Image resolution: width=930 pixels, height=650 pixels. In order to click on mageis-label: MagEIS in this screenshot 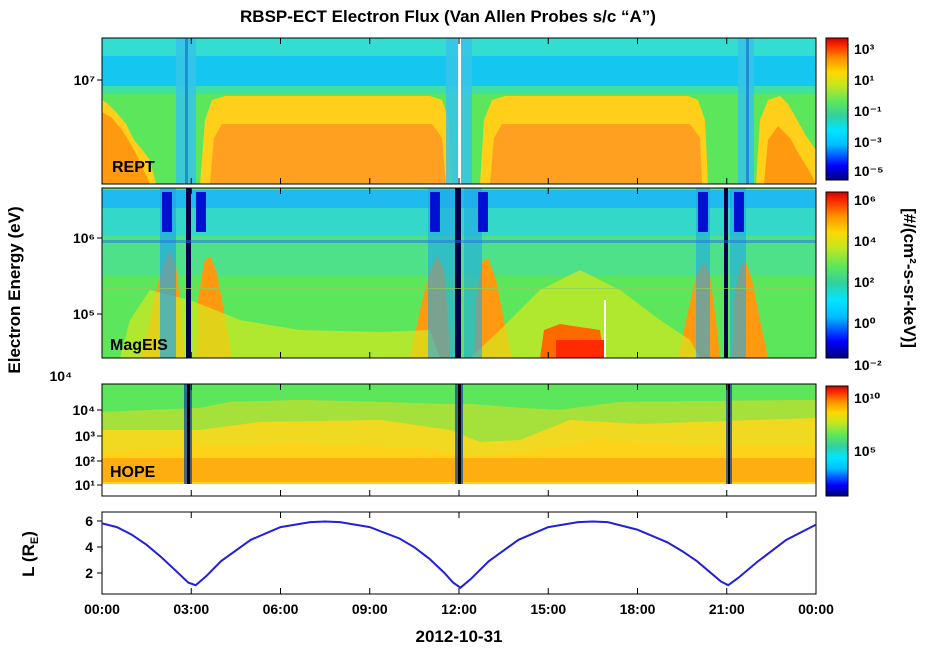, I will do `click(139, 345)`.